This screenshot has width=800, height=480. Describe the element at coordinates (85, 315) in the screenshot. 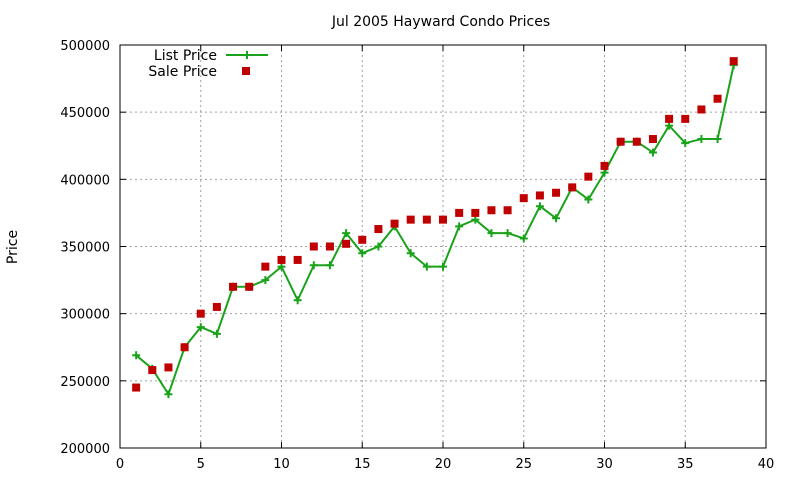

I see `y-tick-label: 300000` at that location.